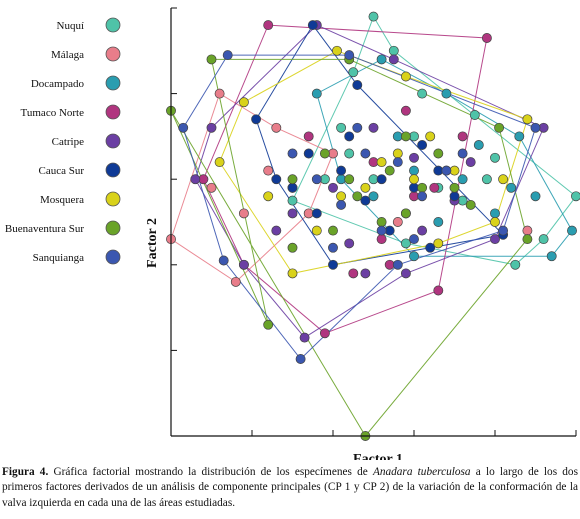  Describe the element at coordinates (421, 472) in the screenshot. I see `caption-species-name: Anadara tuberculosa` at that location.